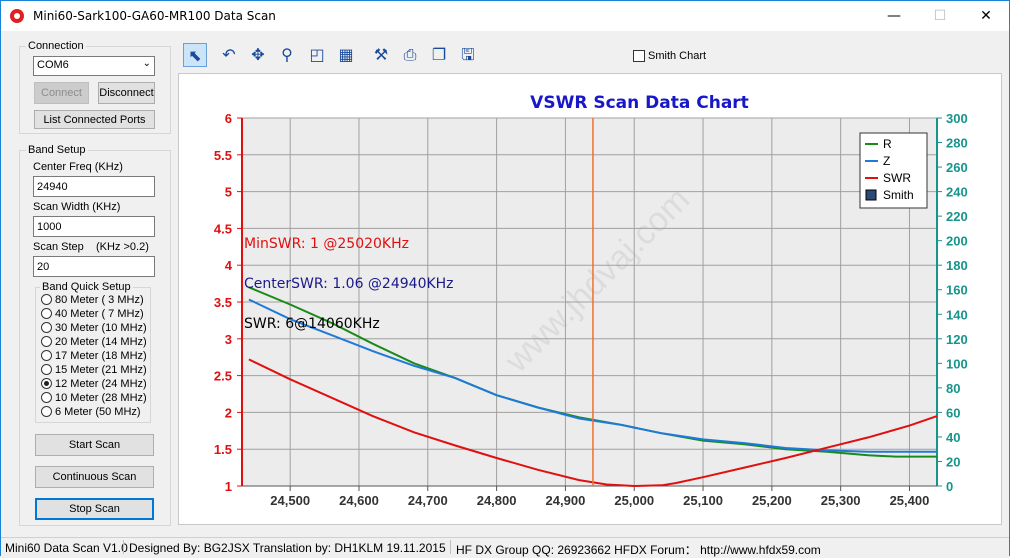 This screenshot has height=558, width=1010. I want to click on y-right-tick-label: 300, so click(957, 118).